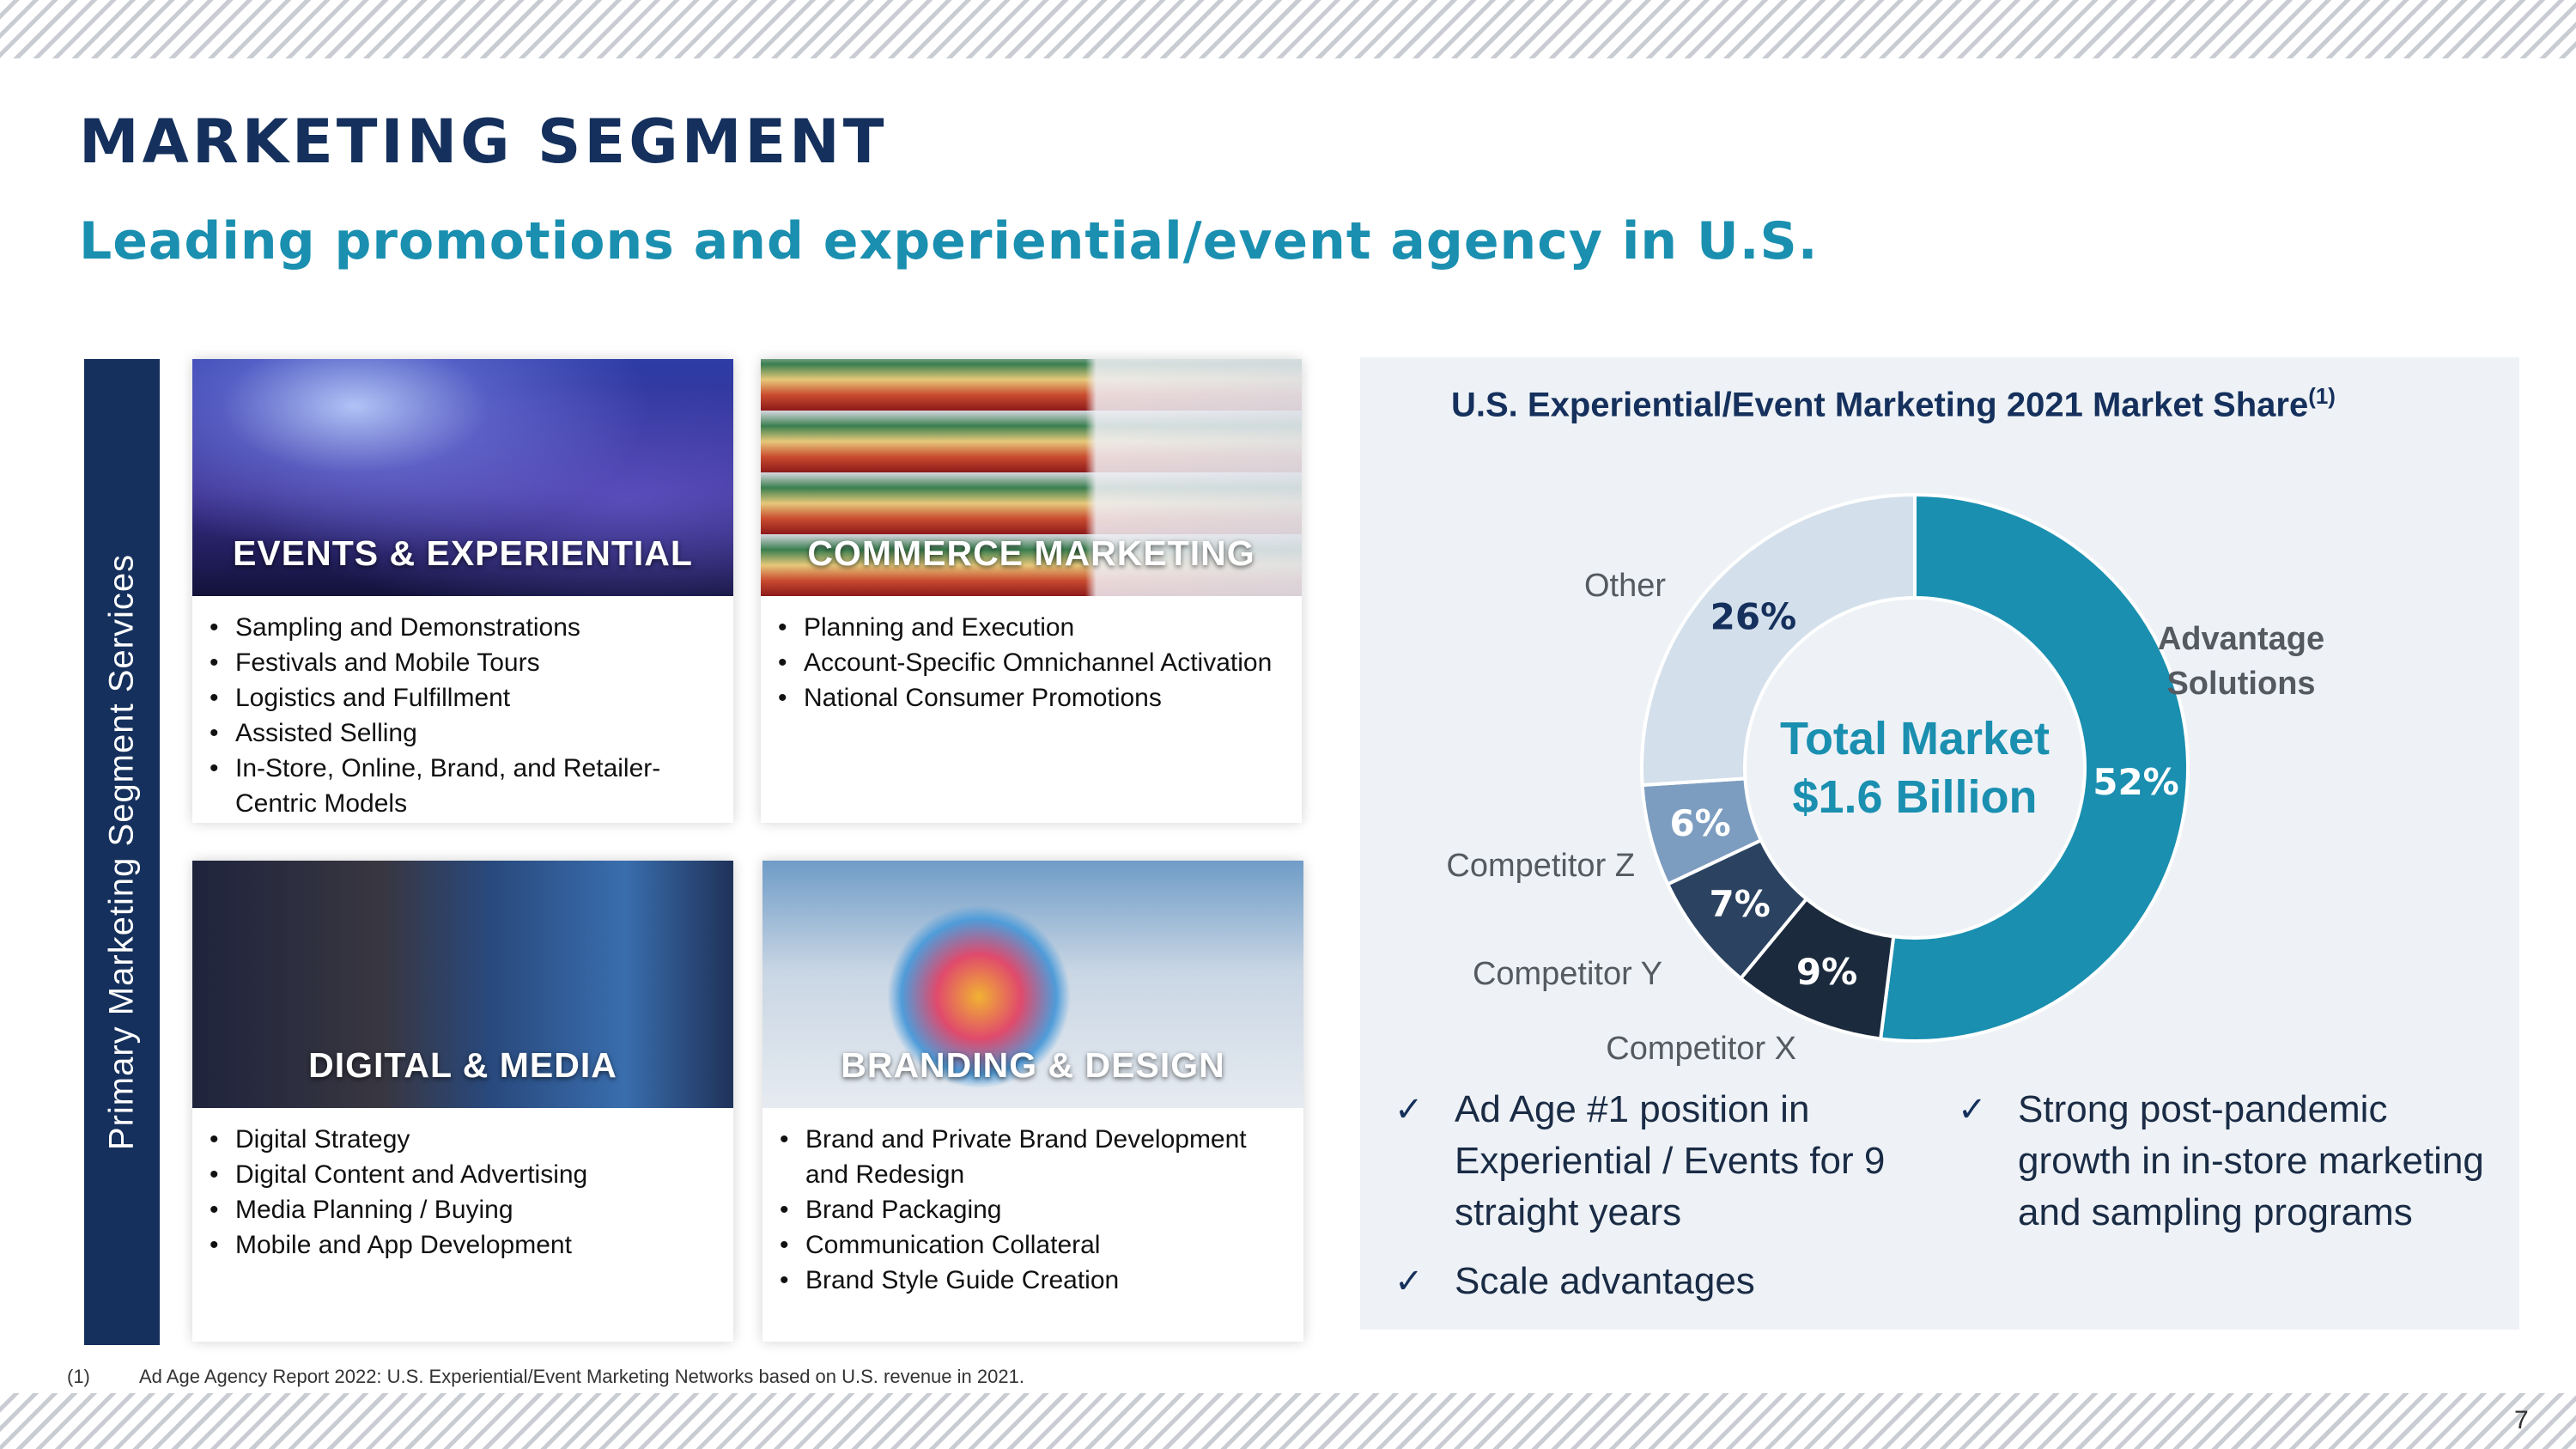 The image size is (2576, 1449). I want to click on list-item: Digital Strategy, so click(463, 1139).